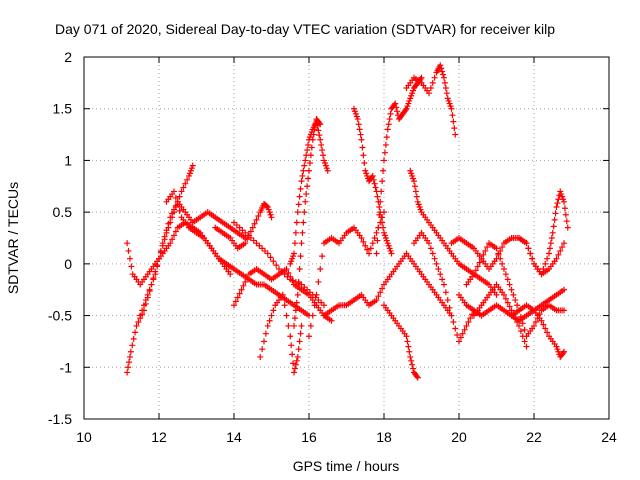 The image size is (640, 480). What do you see at coordinates (63, 109) in the screenshot?
I see `y-tick-label: 1.5` at bounding box center [63, 109].